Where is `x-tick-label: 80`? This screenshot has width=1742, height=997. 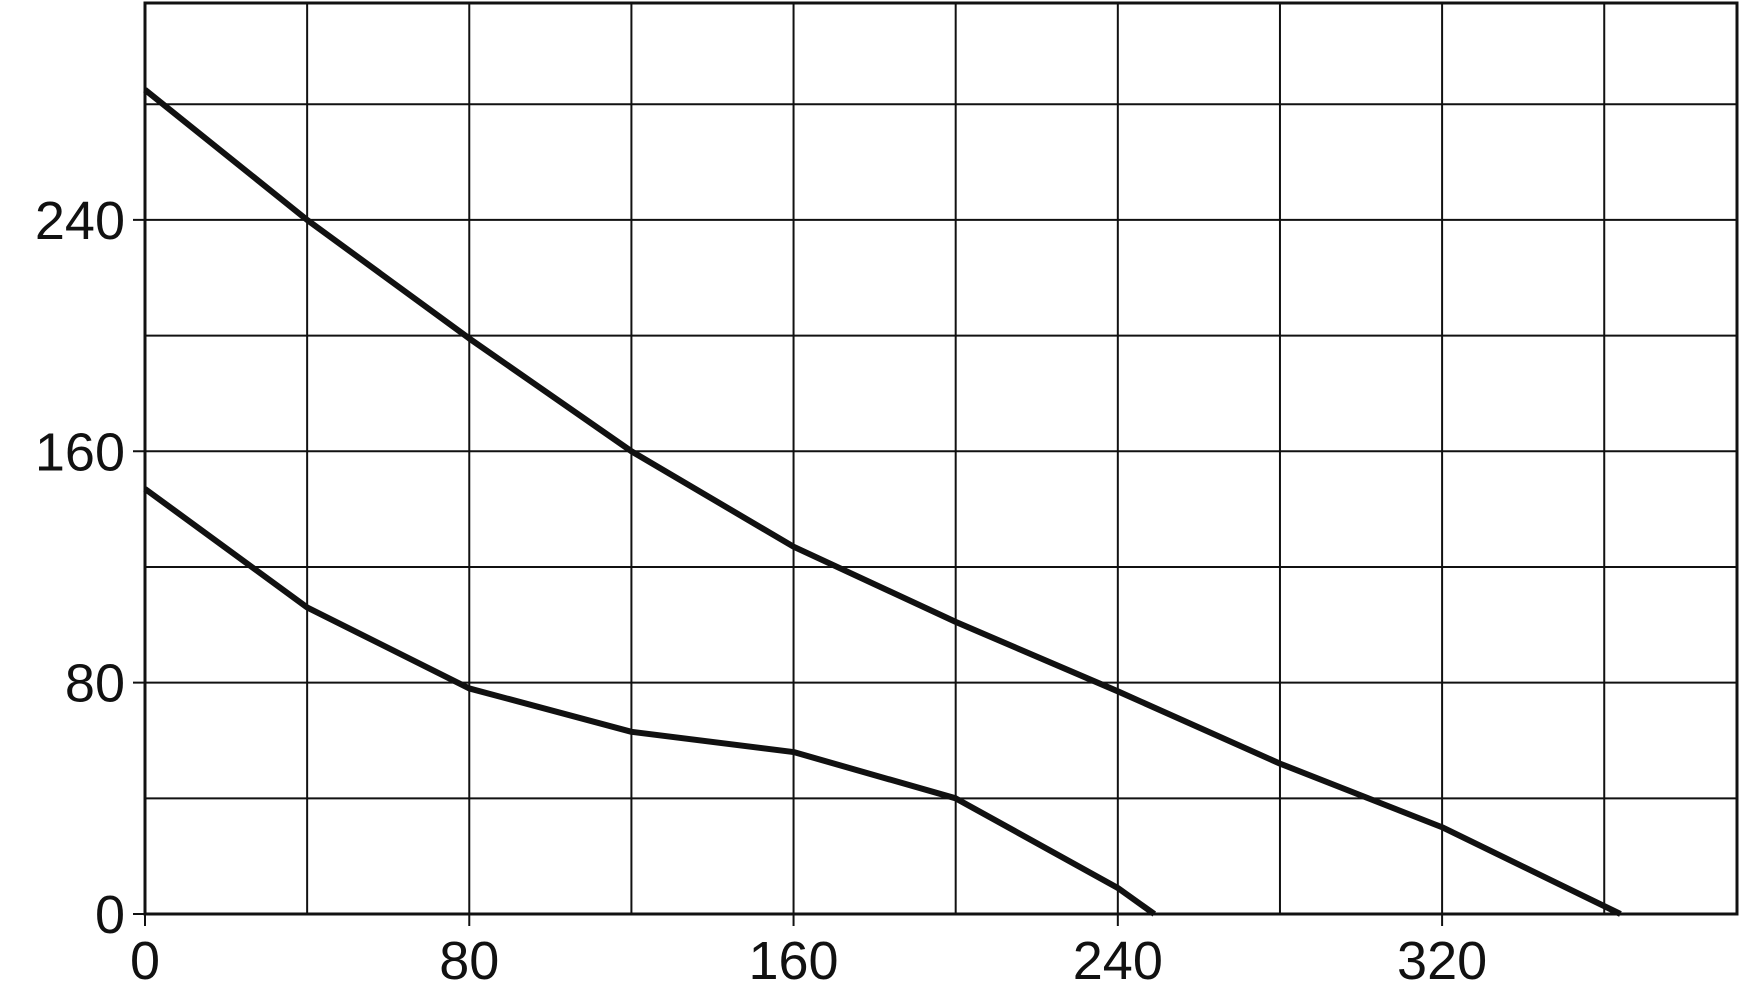
x-tick-label: 80 is located at coordinates (469, 961).